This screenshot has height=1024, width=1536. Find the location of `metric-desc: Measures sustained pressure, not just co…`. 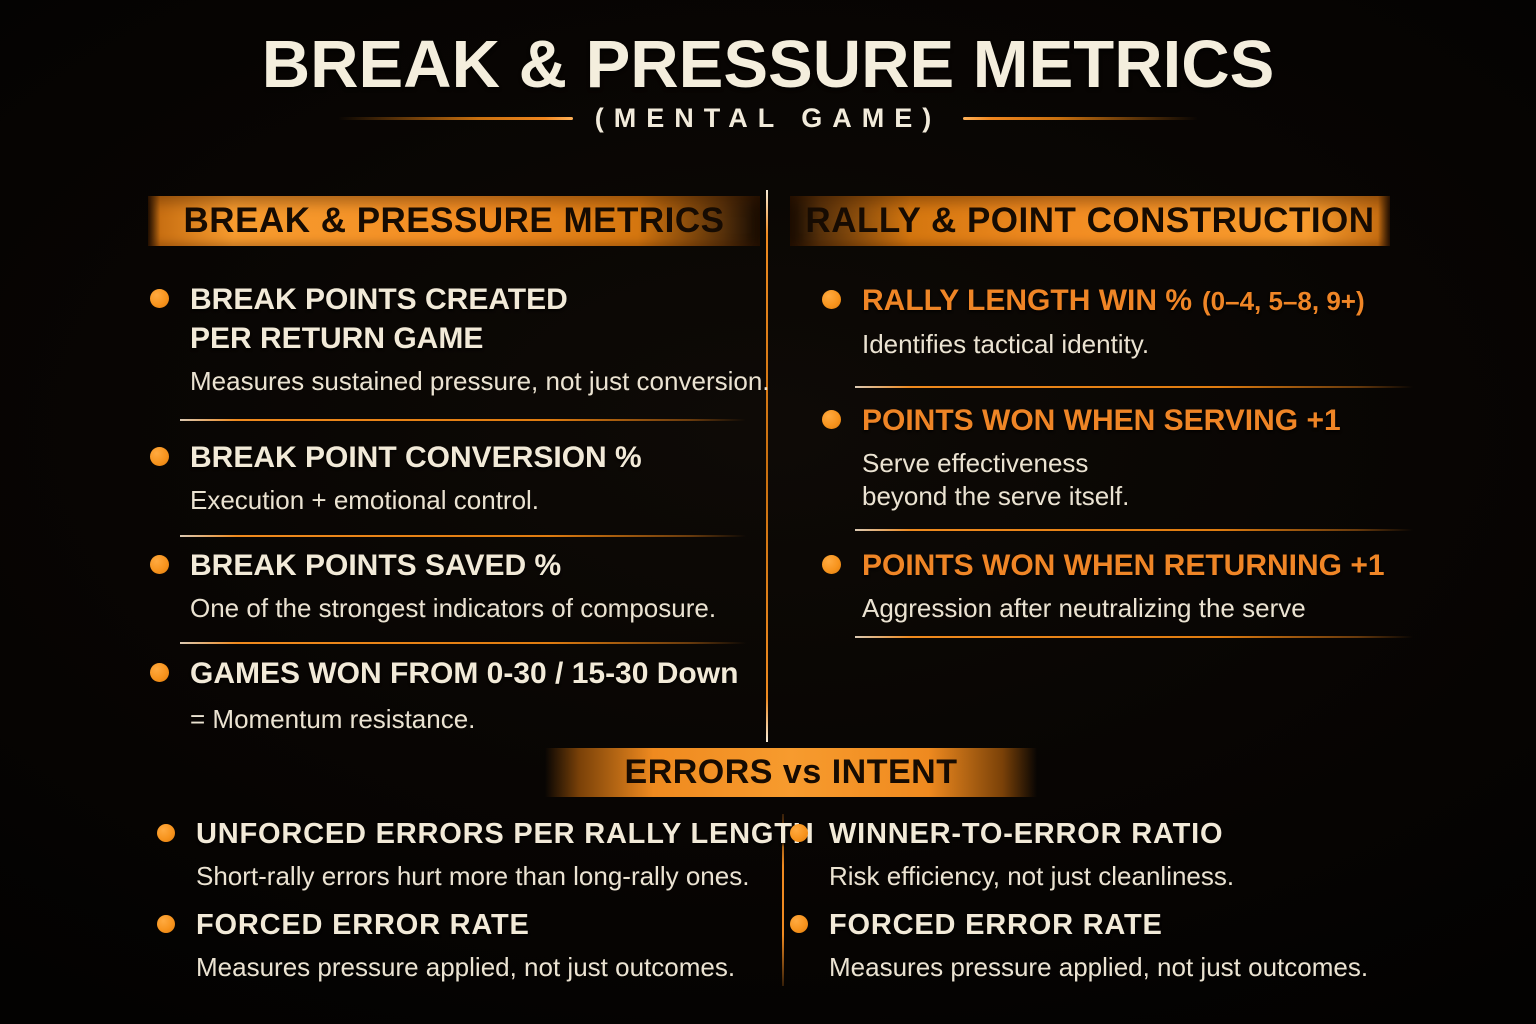

metric-desc: Measures sustained pressure, not just co… is located at coordinates (480, 381).